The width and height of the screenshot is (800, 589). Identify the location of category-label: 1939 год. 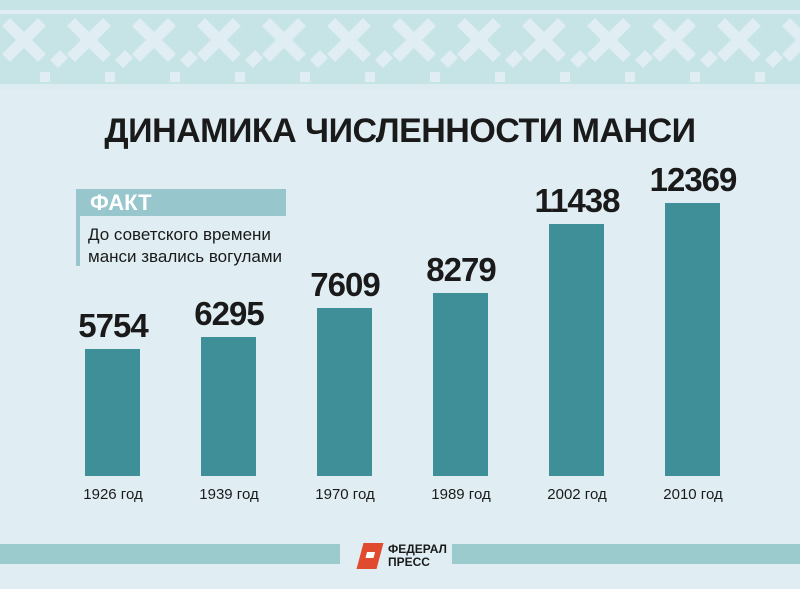
(229, 494).